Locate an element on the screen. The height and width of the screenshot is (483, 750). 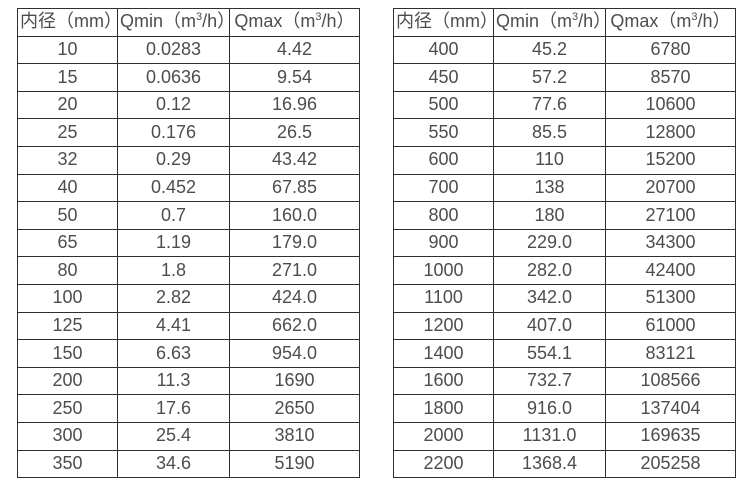
table-row: 20 0.12 16.96 is located at coordinates (188, 105).